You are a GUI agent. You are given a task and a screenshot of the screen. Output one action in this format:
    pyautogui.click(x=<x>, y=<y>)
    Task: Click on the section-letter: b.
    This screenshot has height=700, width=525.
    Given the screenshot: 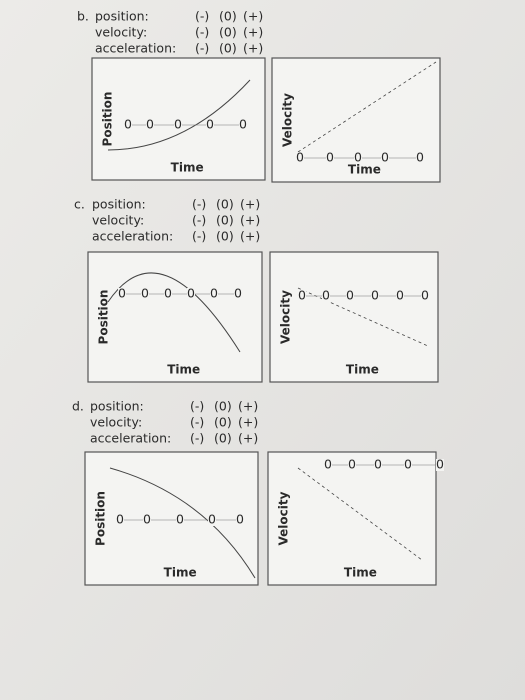 What is the action you would take?
    pyautogui.click(x=83, y=16)
    